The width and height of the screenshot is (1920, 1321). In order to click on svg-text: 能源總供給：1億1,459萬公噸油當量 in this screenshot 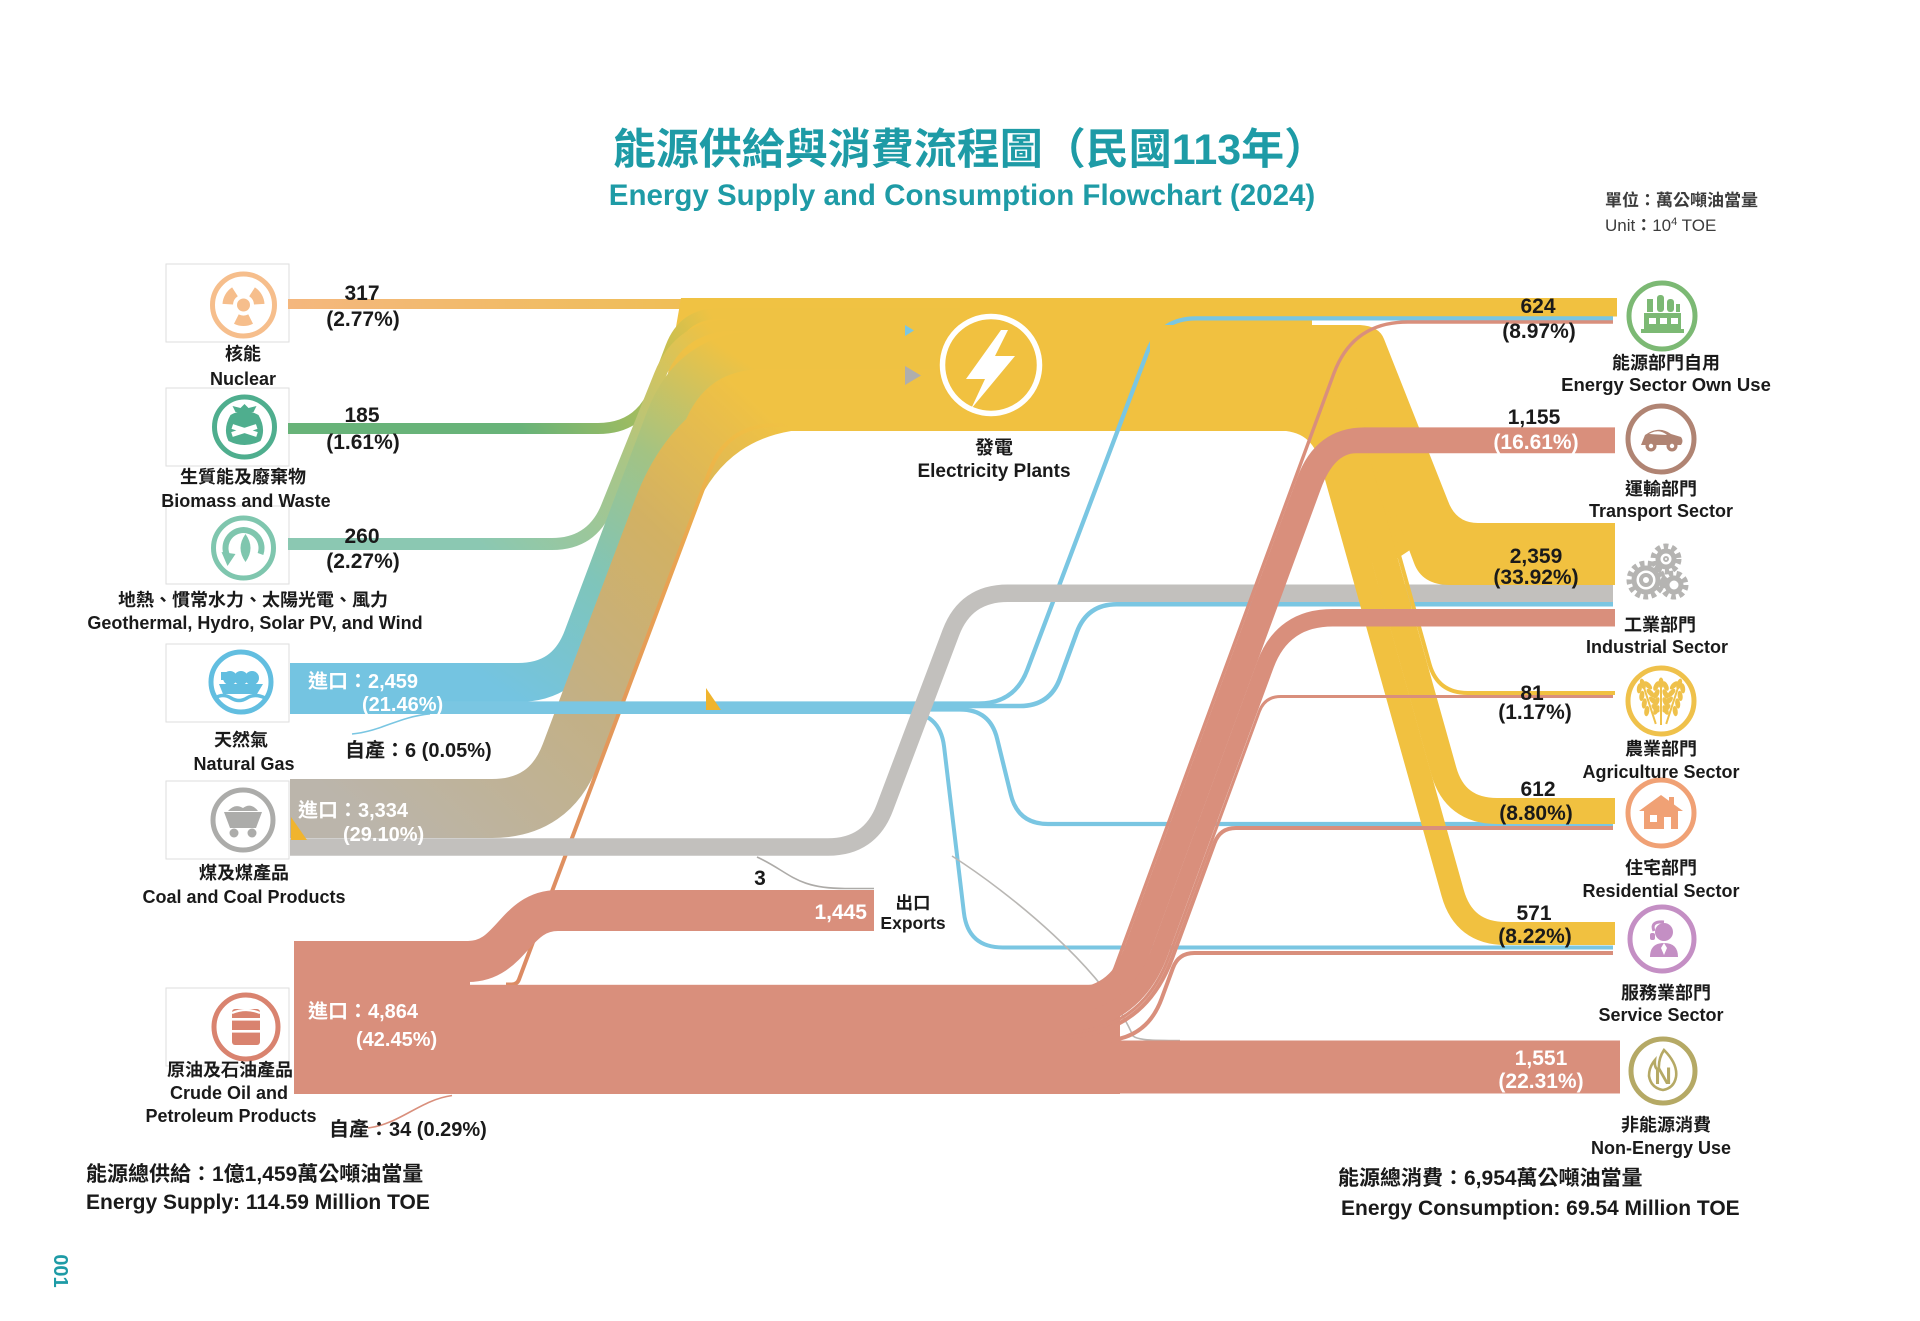, I will do `click(254, 1174)`.